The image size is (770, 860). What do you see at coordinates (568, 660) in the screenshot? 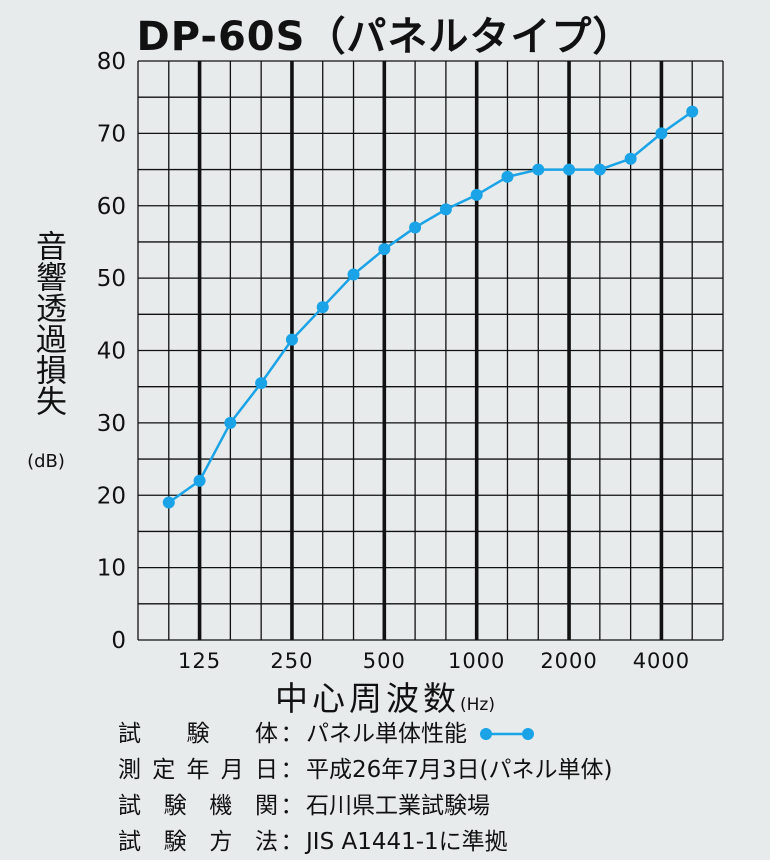
I see `x-tick-label: 2000` at bounding box center [568, 660].